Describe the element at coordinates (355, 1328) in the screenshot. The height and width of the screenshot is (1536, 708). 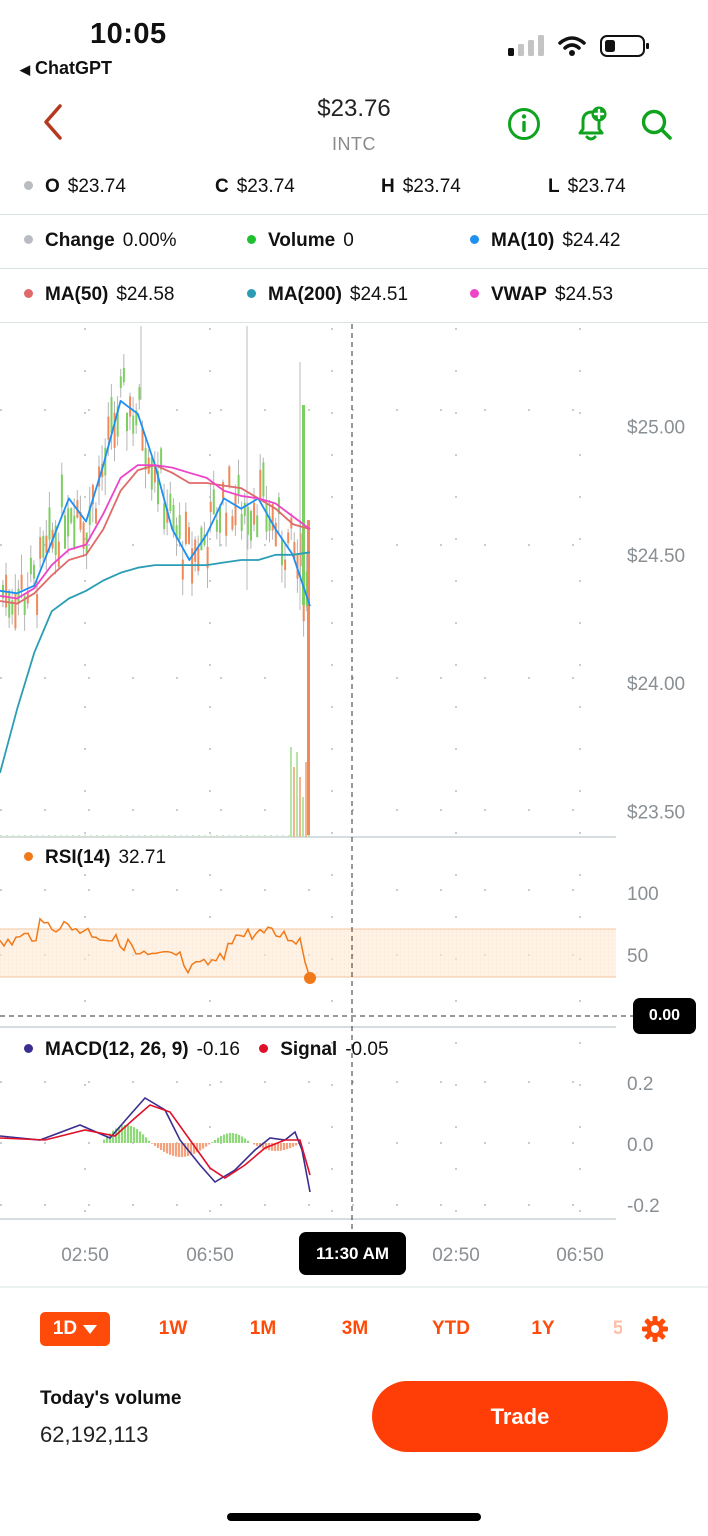
I see `range-3m: 3M` at that location.